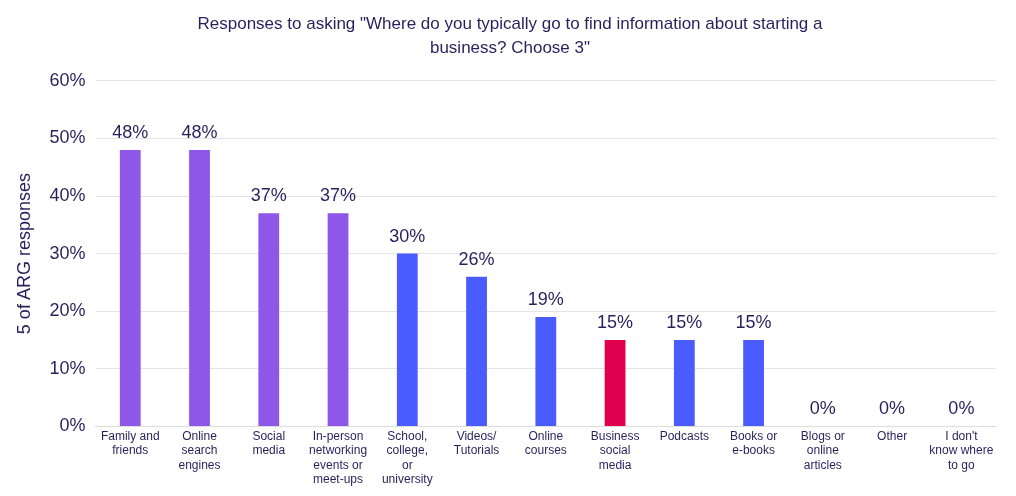  What do you see at coordinates (892, 435) in the screenshot?
I see `x-tick-label: Other` at bounding box center [892, 435].